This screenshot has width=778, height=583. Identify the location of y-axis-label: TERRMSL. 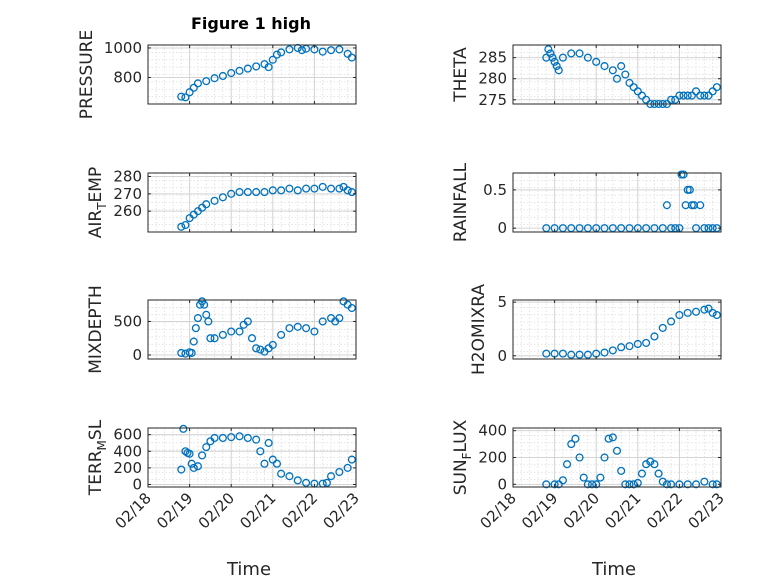
(97, 457).